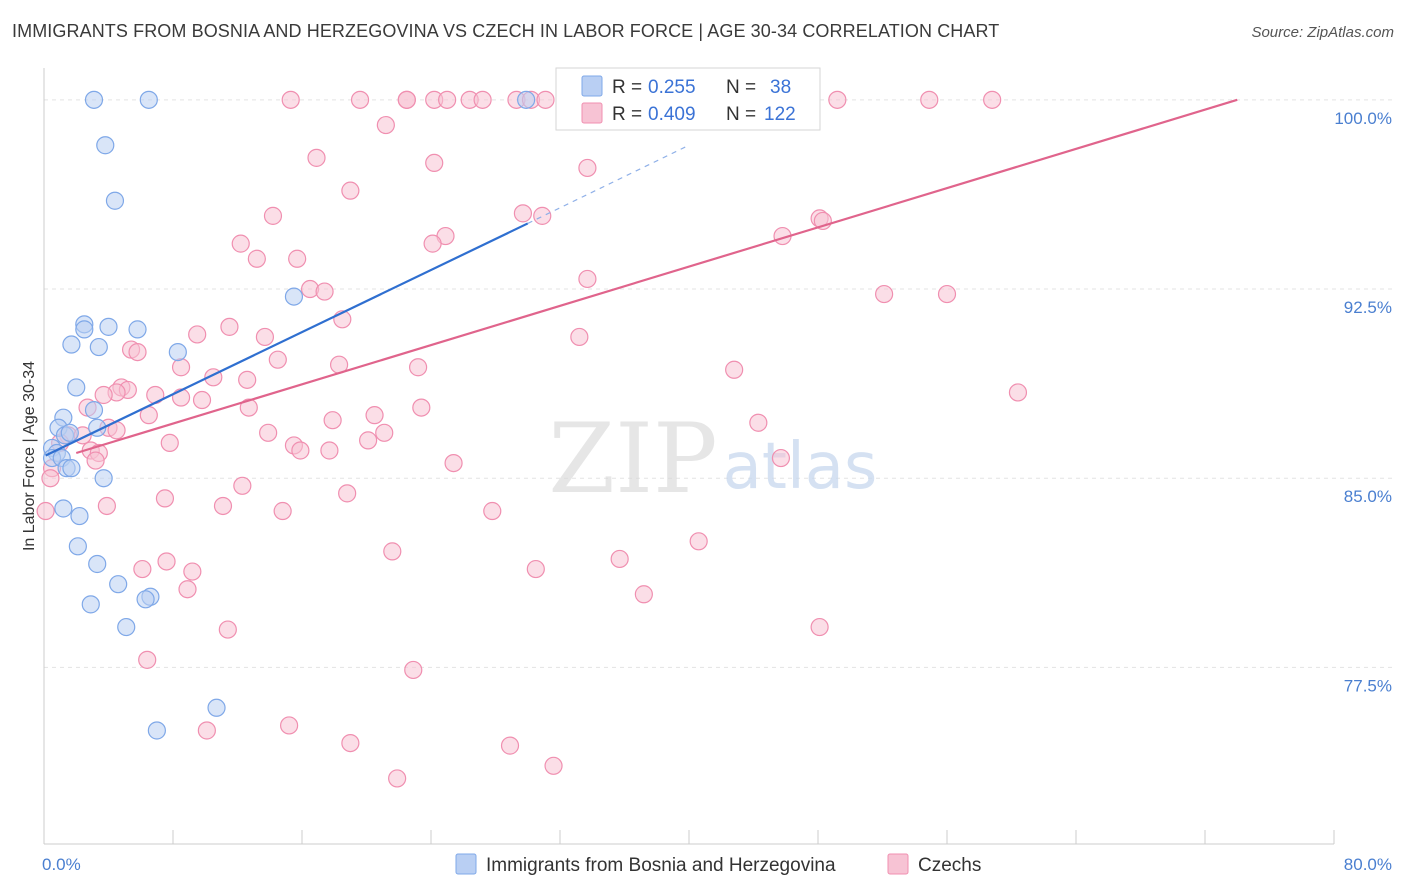  What do you see at coordinates (592, 86) in the screenshot?
I see `legend-swatch-bosnia` at bounding box center [592, 86].